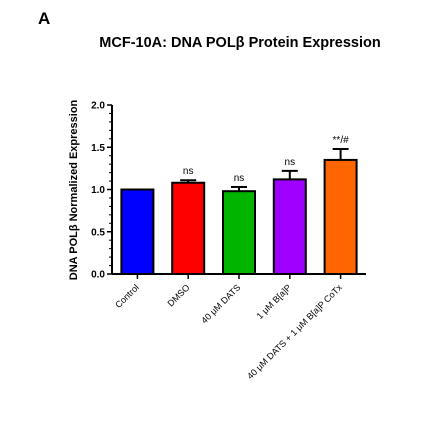 This screenshot has width=443, height=434. What do you see at coordinates (274, 301) in the screenshot?
I see `x-category-label: 1 μM B[a]P` at bounding box center [274, 301].